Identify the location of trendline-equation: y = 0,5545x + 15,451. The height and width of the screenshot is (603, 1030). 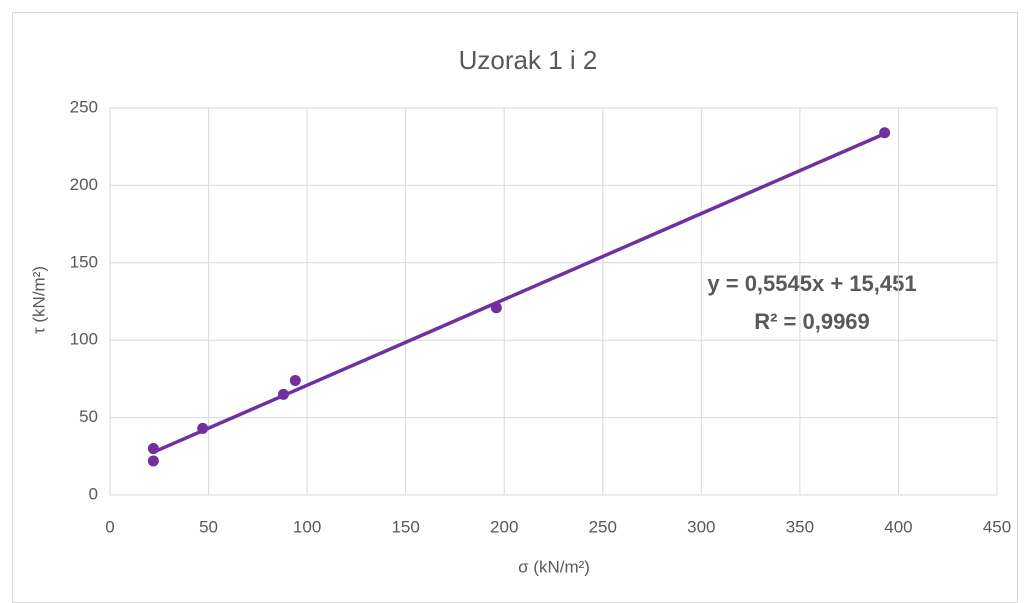
(811, 283).